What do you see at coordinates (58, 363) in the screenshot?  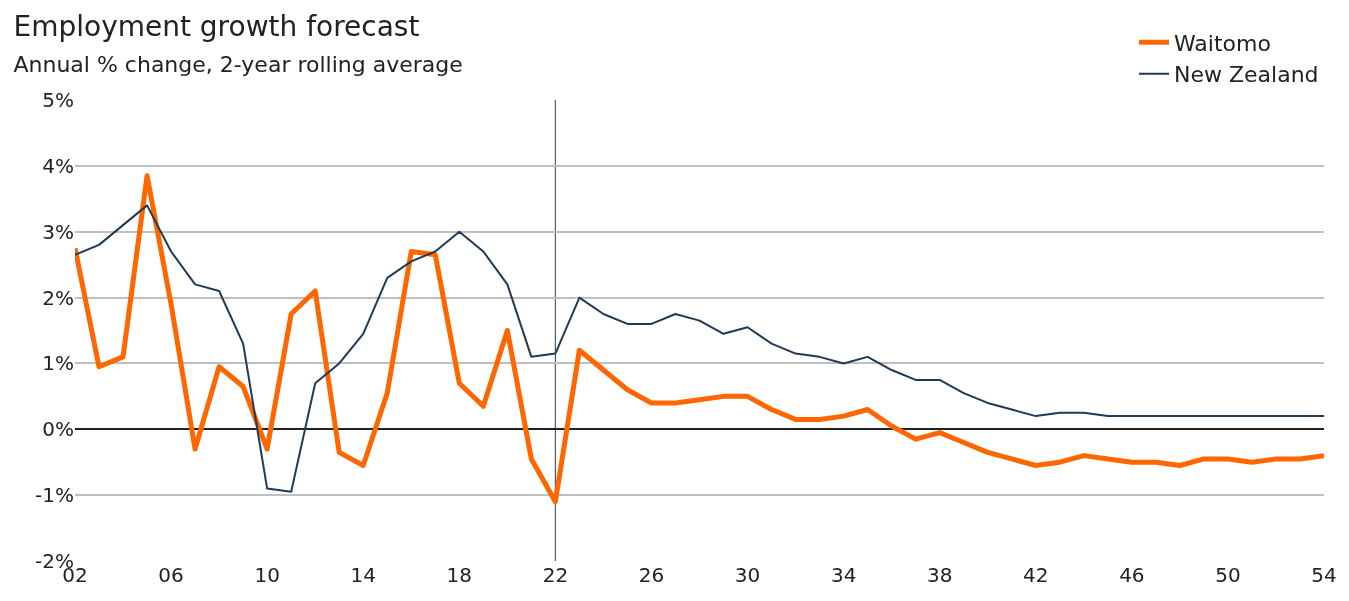 I see `y-tick-label: 1%` at bounding box center [58, 363].